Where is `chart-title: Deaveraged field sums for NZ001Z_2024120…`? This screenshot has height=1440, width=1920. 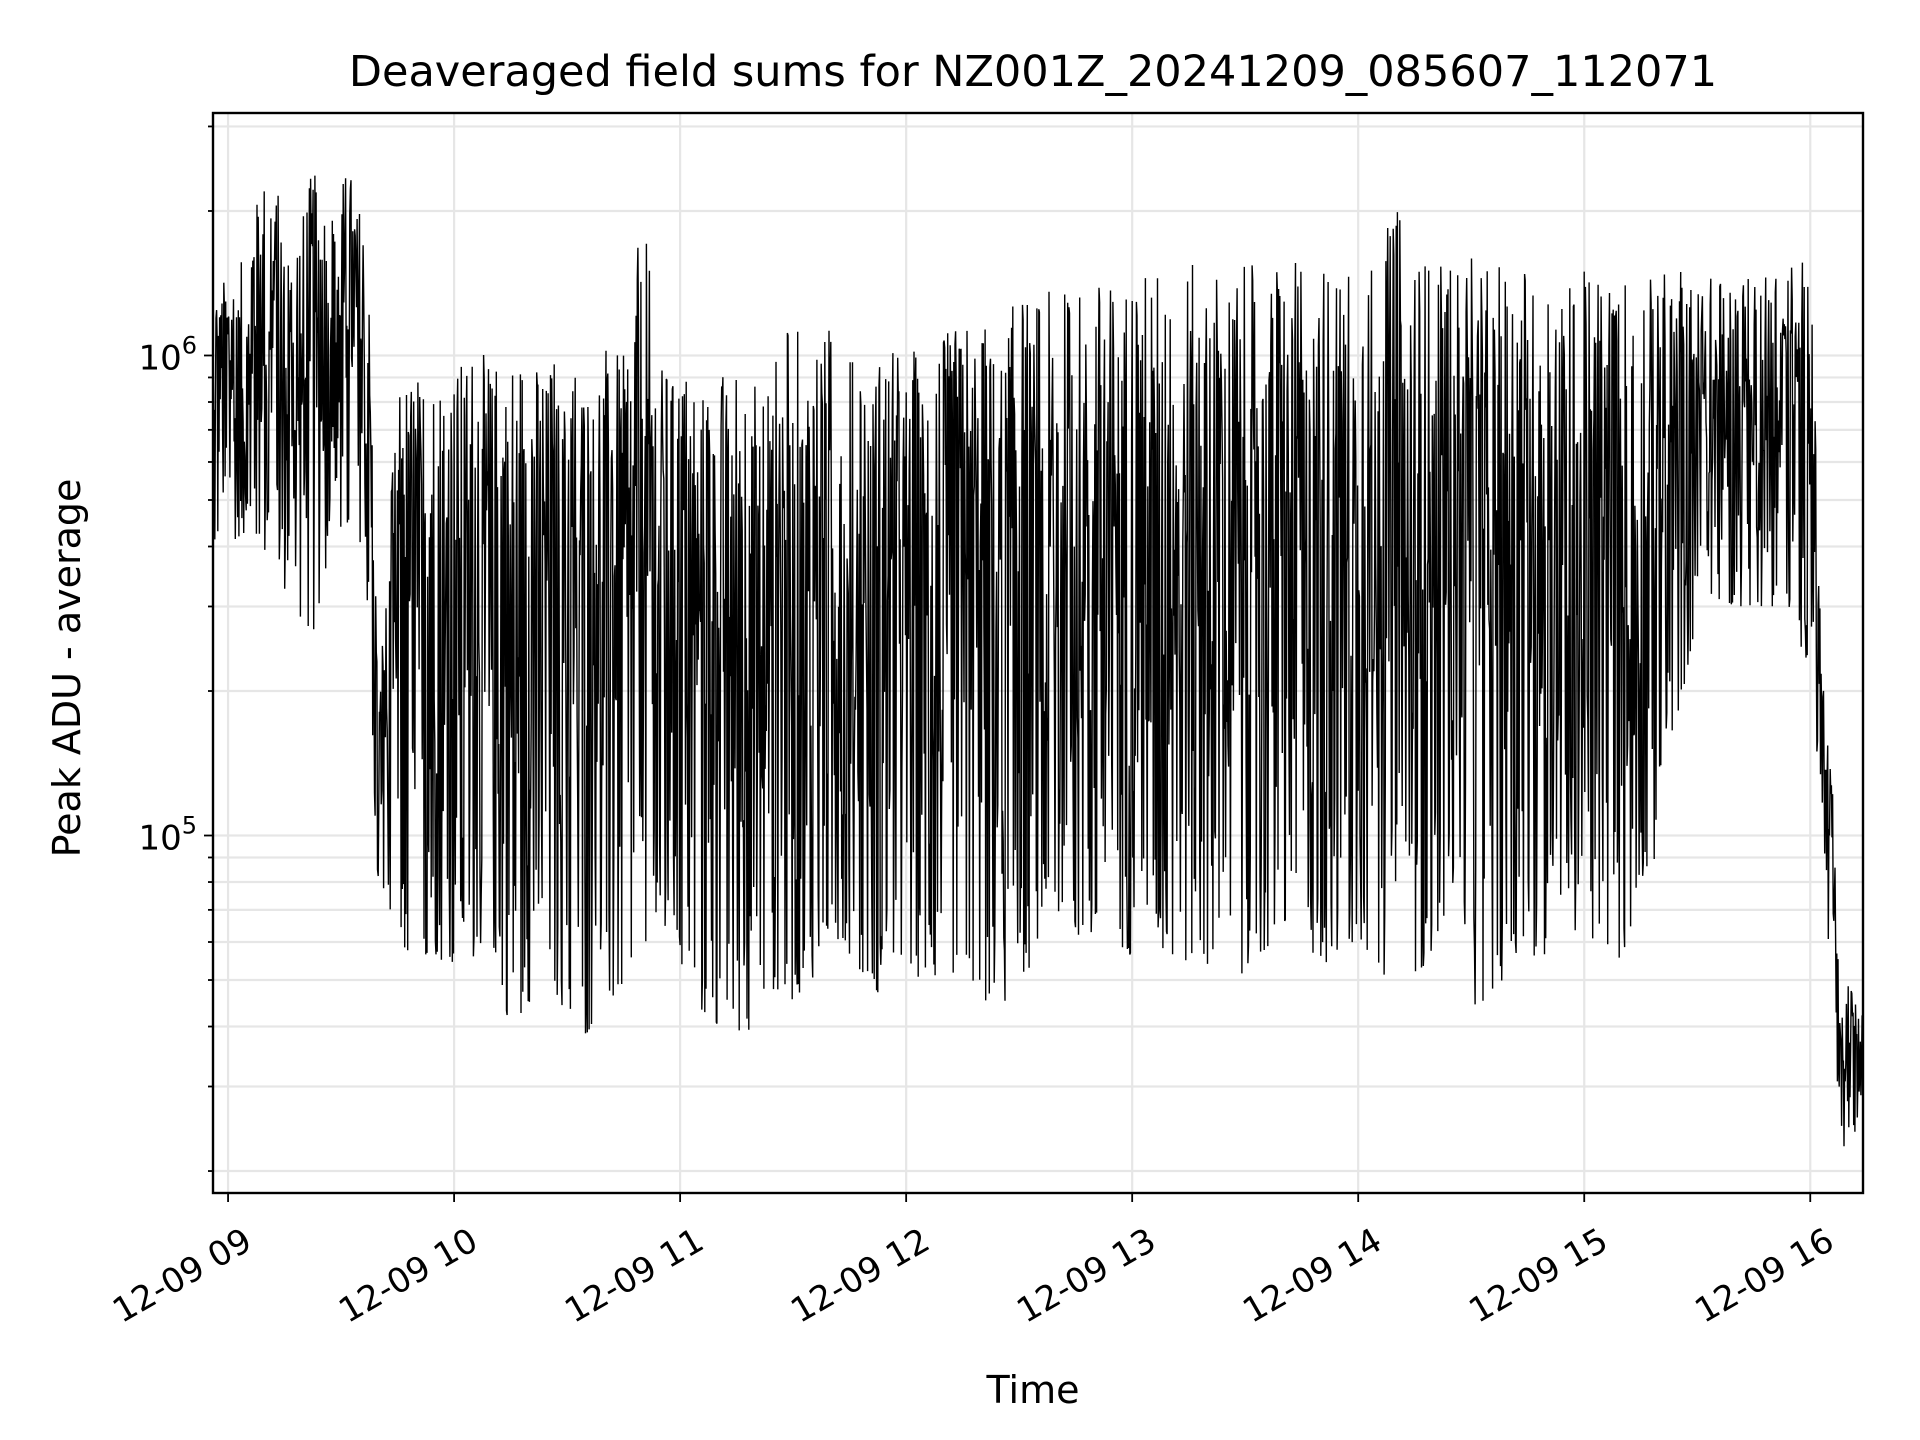
chart-title: Deaveraged field sums for NZ001Z_2024120… is located at coordinates (1033, 72).